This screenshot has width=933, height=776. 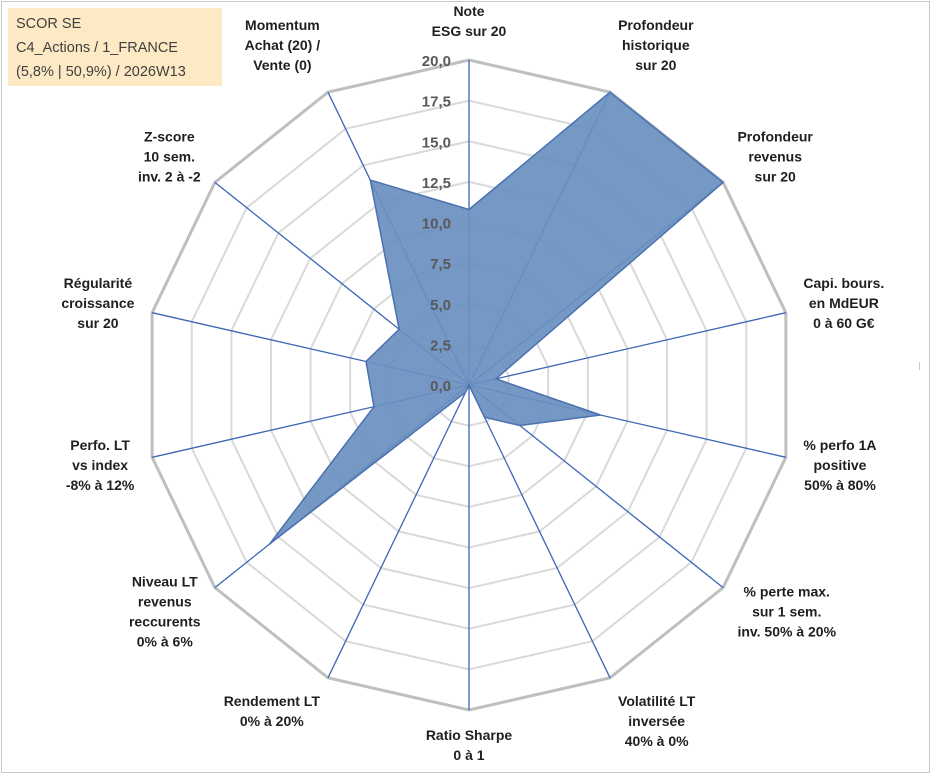 I want to click on axis-label: Volatilité LT inversée 40% à 0%, so click(x=657, y=721).